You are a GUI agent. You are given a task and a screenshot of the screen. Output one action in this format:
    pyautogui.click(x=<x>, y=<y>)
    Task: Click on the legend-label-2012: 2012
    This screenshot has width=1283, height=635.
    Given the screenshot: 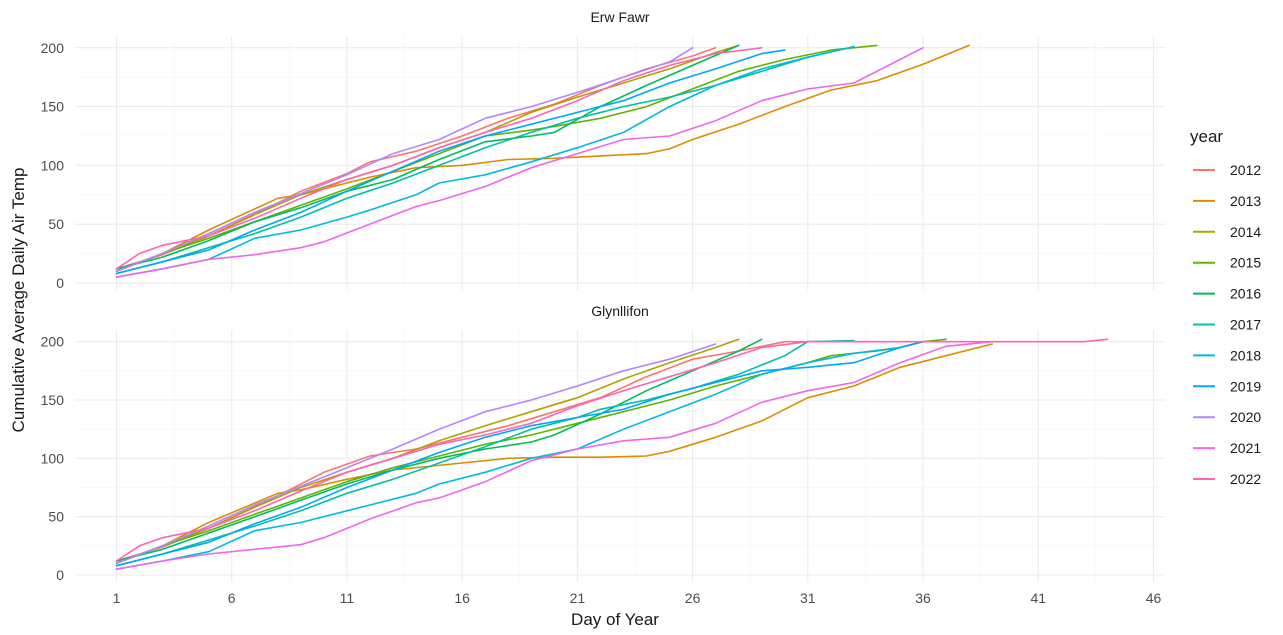 What is the action you would take?
    pyautogui.click(x=1245, y=170)
    